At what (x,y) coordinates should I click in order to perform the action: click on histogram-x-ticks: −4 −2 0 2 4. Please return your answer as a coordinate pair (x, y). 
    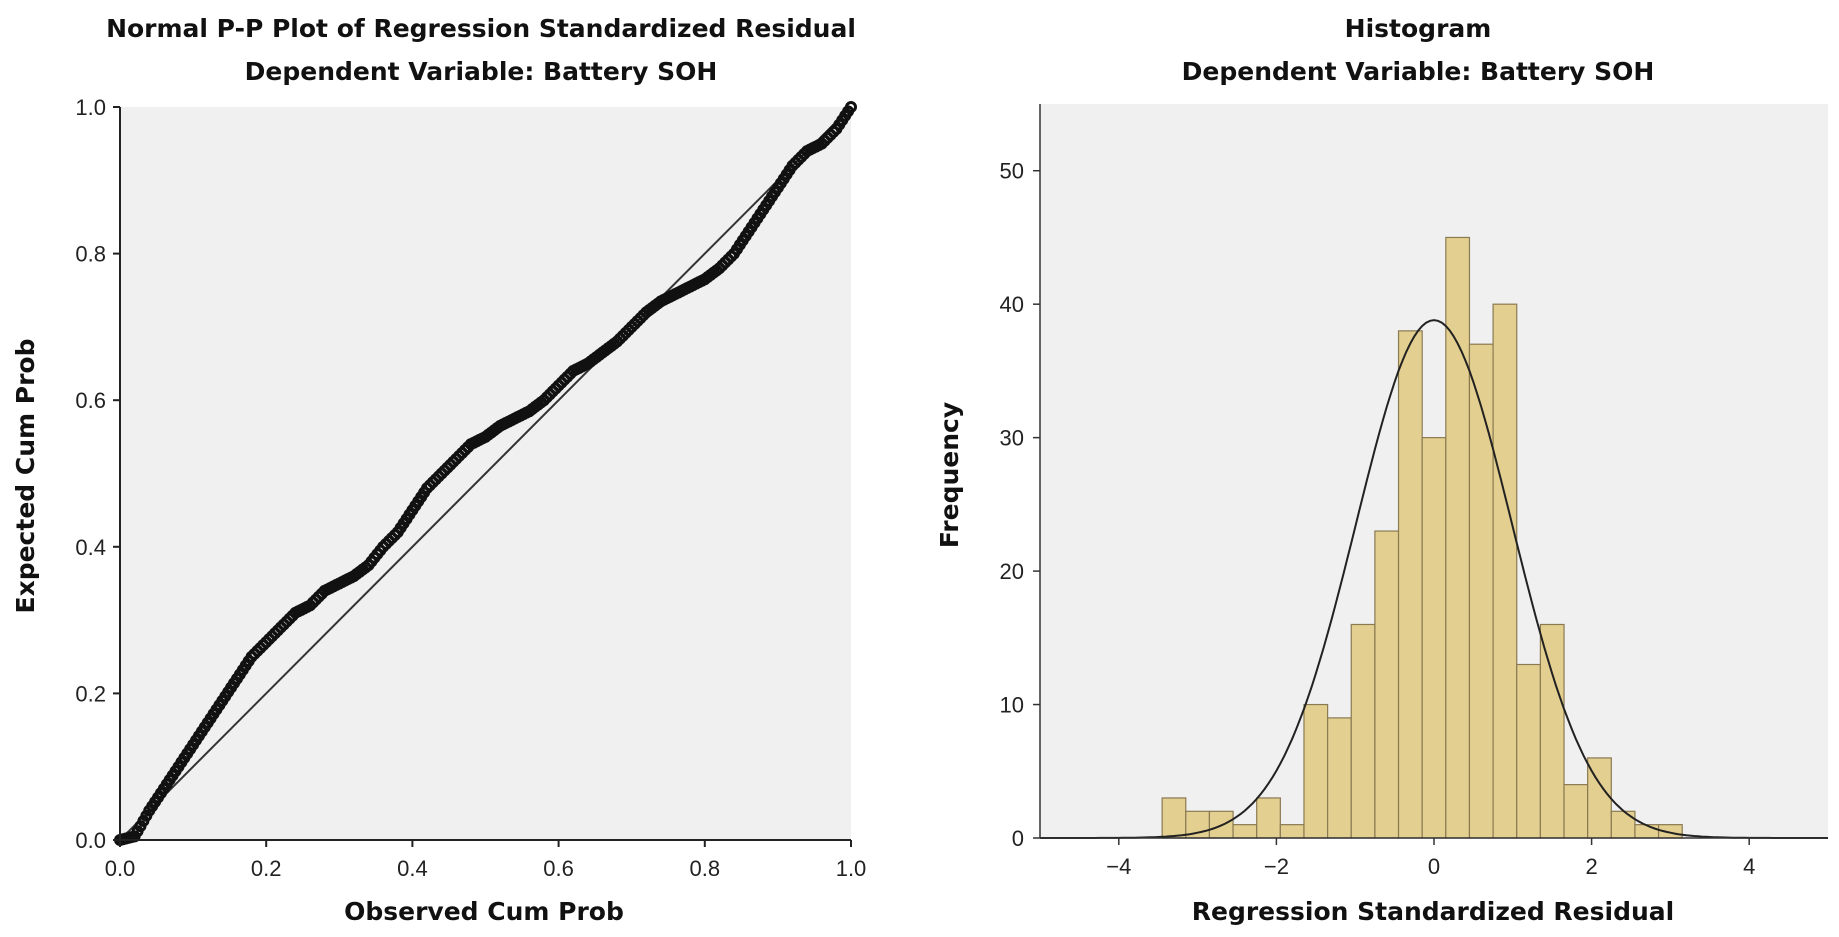
    Looking at the image, I should click on (1430, 858).